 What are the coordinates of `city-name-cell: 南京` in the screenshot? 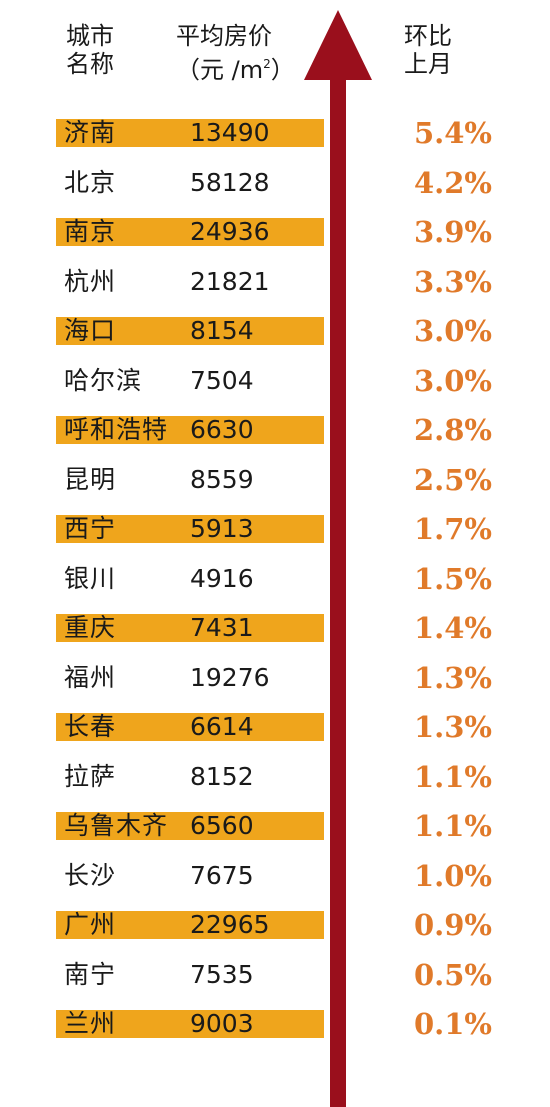 It's located at (90, 231).